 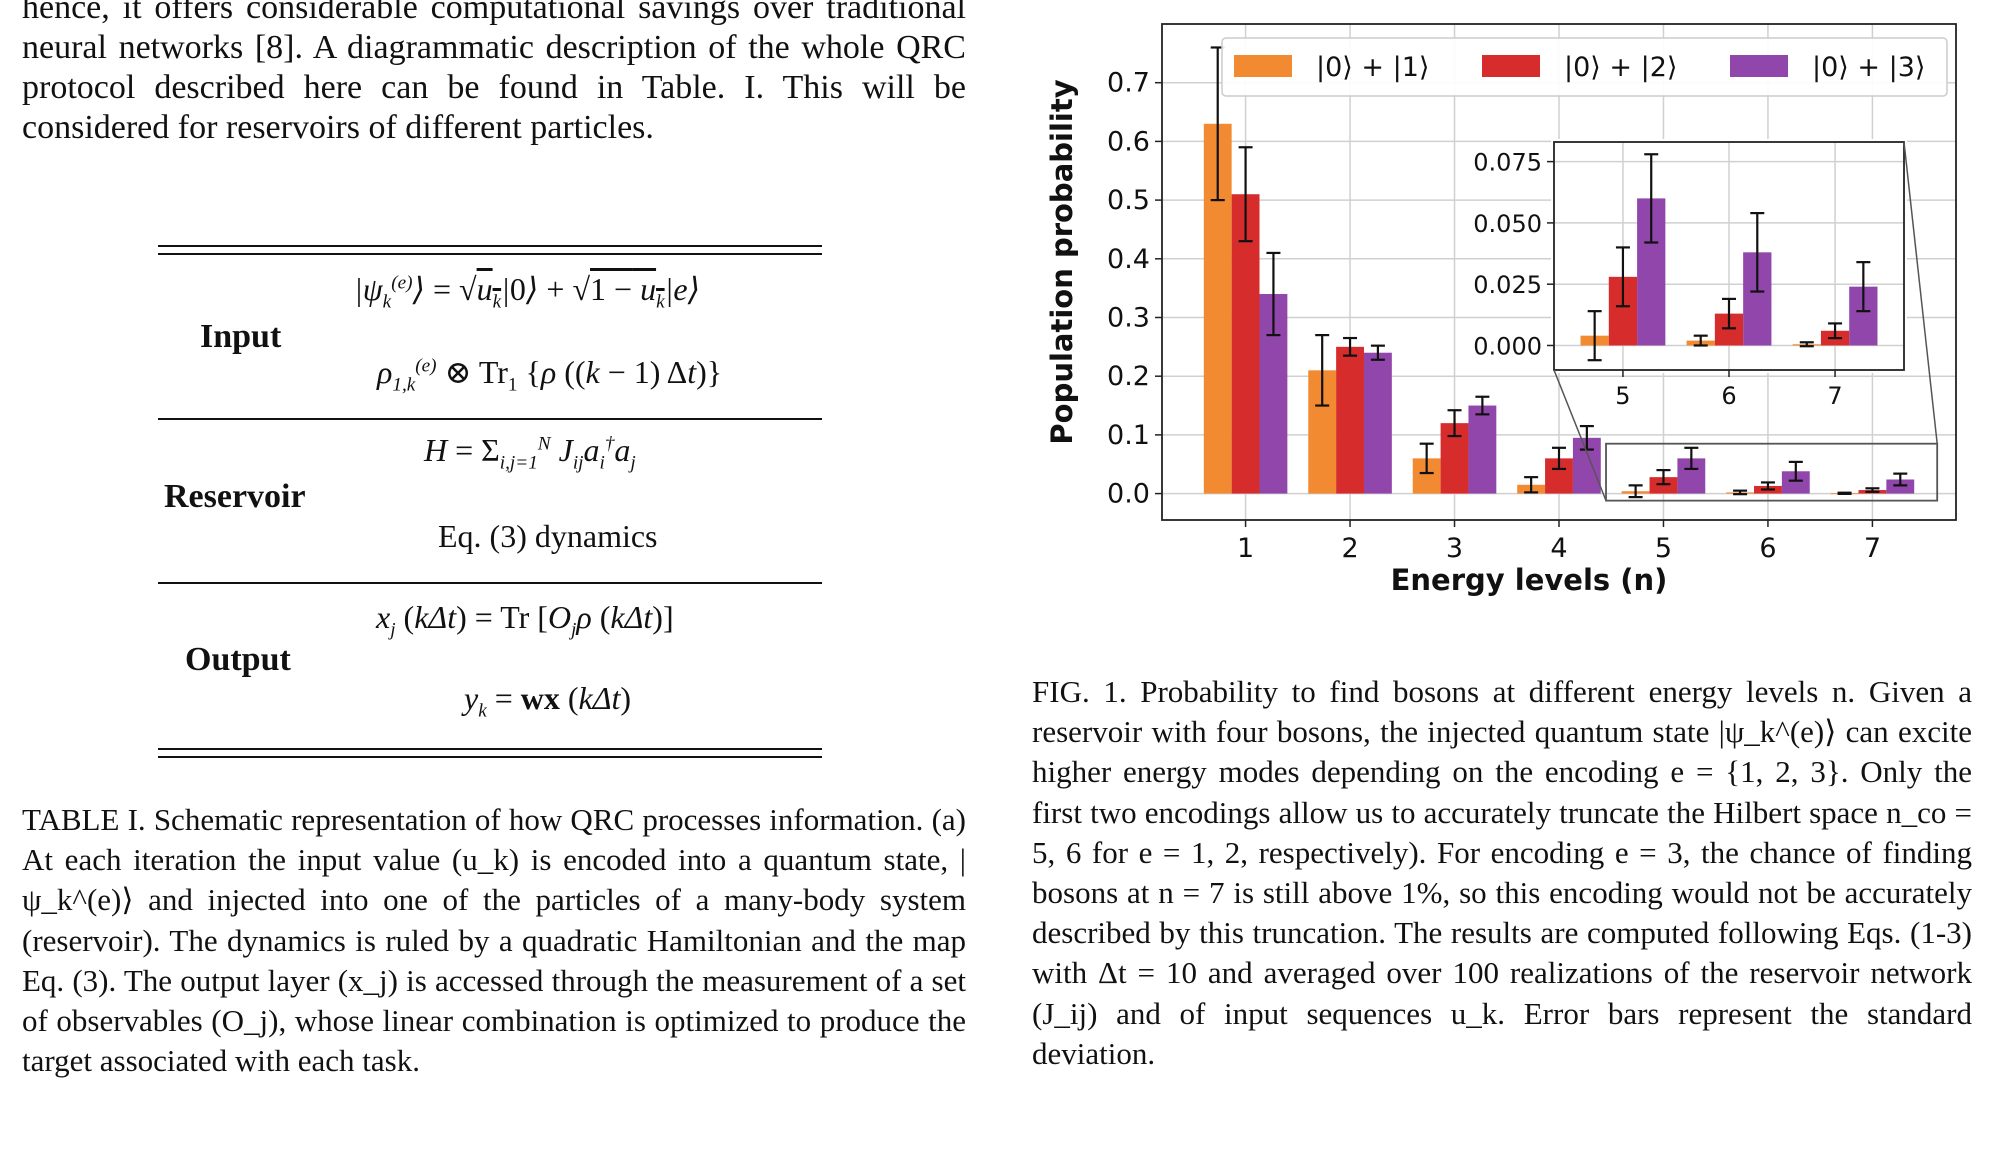 I want to click on y-tick-label: 0.4, so click(x=1128, y=259).